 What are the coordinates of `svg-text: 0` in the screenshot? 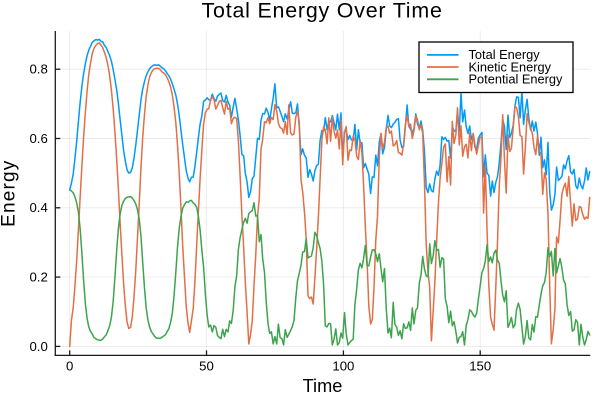 It's located at (69, 366).